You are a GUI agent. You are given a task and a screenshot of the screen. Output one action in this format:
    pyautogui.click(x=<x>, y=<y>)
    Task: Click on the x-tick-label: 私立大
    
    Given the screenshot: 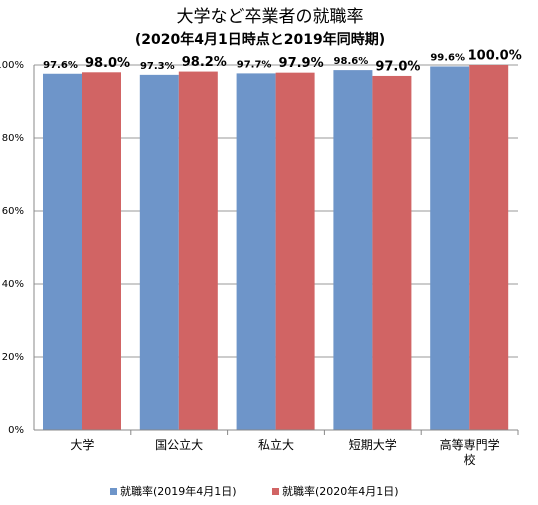 What is the action you would take?
    pyautogui.click(x=275, y=445)
    